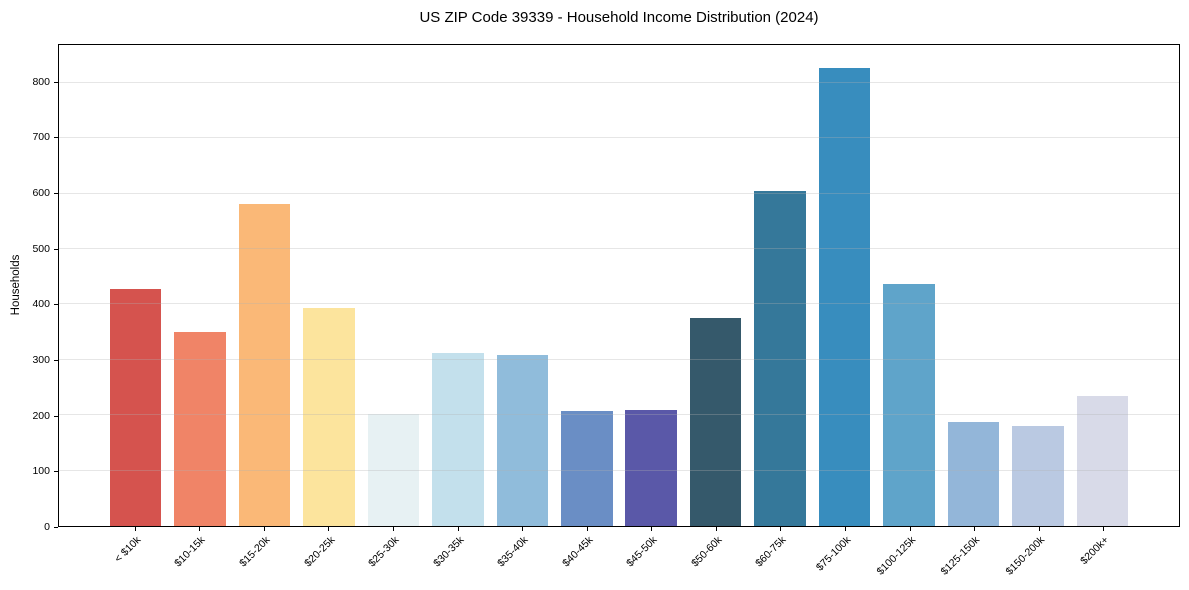 This screenshot has width=1189, height=590. Describe the element at coordinates (135, 407) in the screenshot. I see `bar-< $10k` at that location.